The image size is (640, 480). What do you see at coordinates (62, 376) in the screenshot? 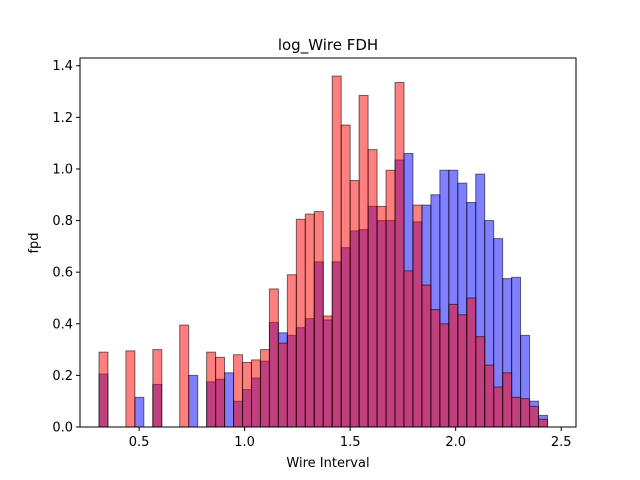
I see `y-tick-label: 0.2` at bounding box center [62, 376].